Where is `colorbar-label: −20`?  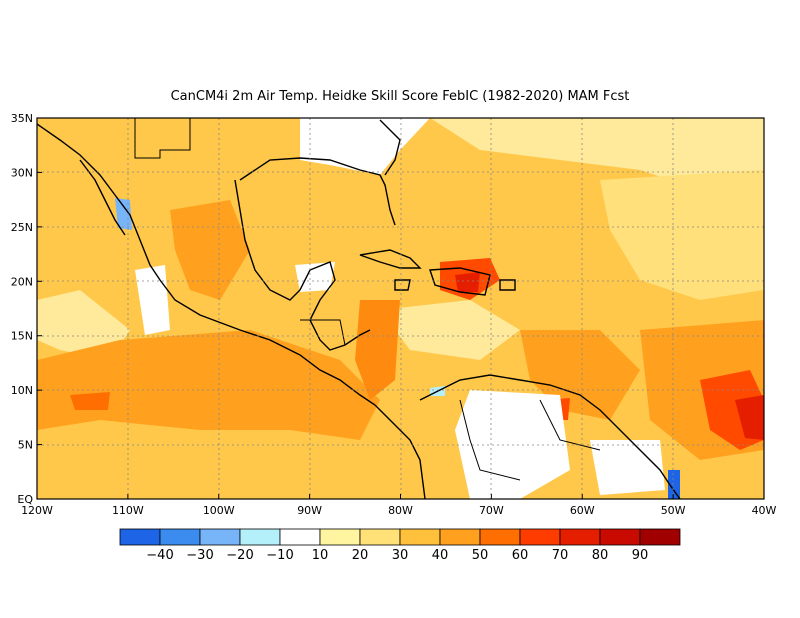
colorbar-label: −20 is located at coordinates (239, 555).